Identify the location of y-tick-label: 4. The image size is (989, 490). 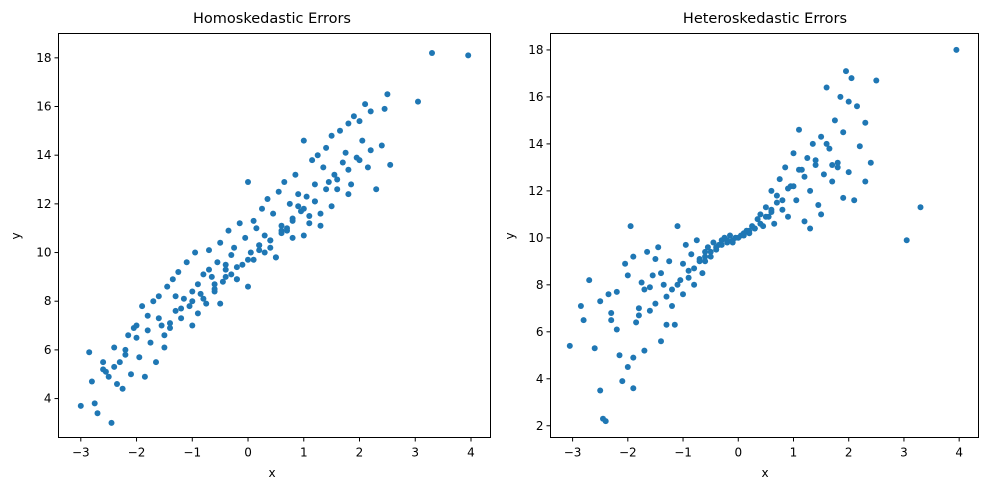
(540, 379).